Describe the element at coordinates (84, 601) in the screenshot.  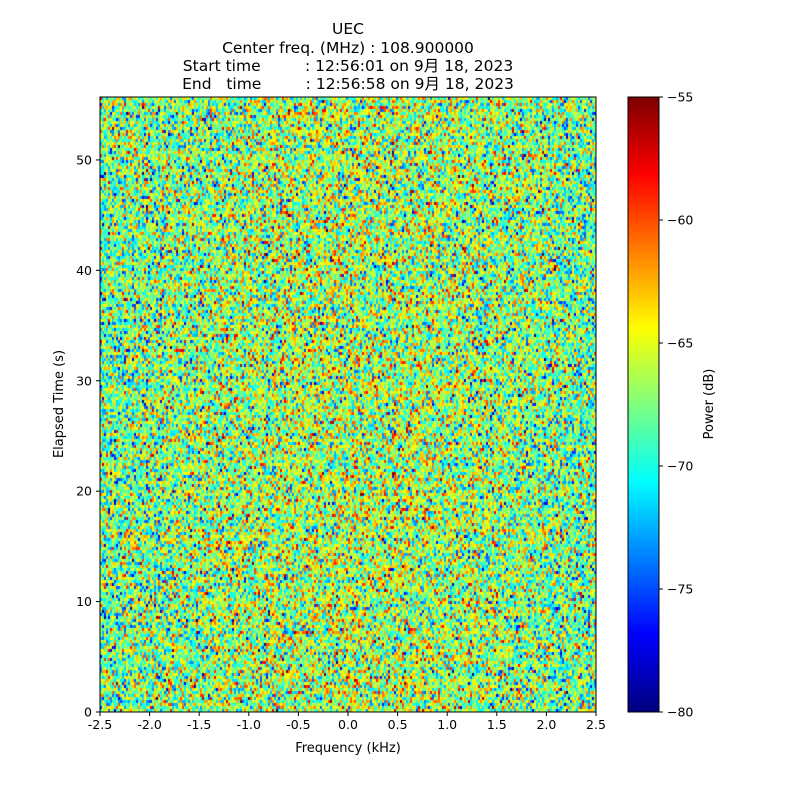
I see `y-tick-label: 10` at that location.